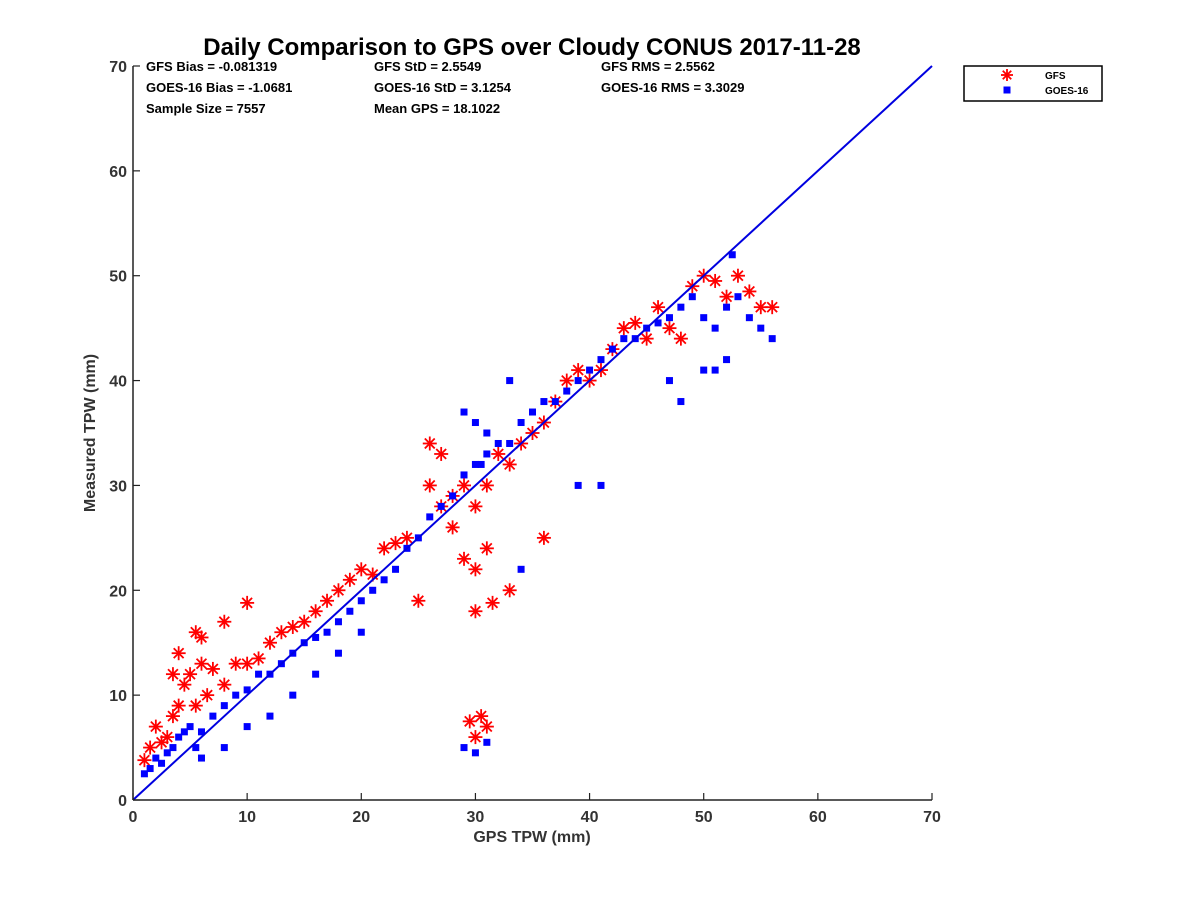  Describe the element at coordinates (206, 108) in the screenshot. I see `stat-sample-size: Sample Size = 7557` at that location.